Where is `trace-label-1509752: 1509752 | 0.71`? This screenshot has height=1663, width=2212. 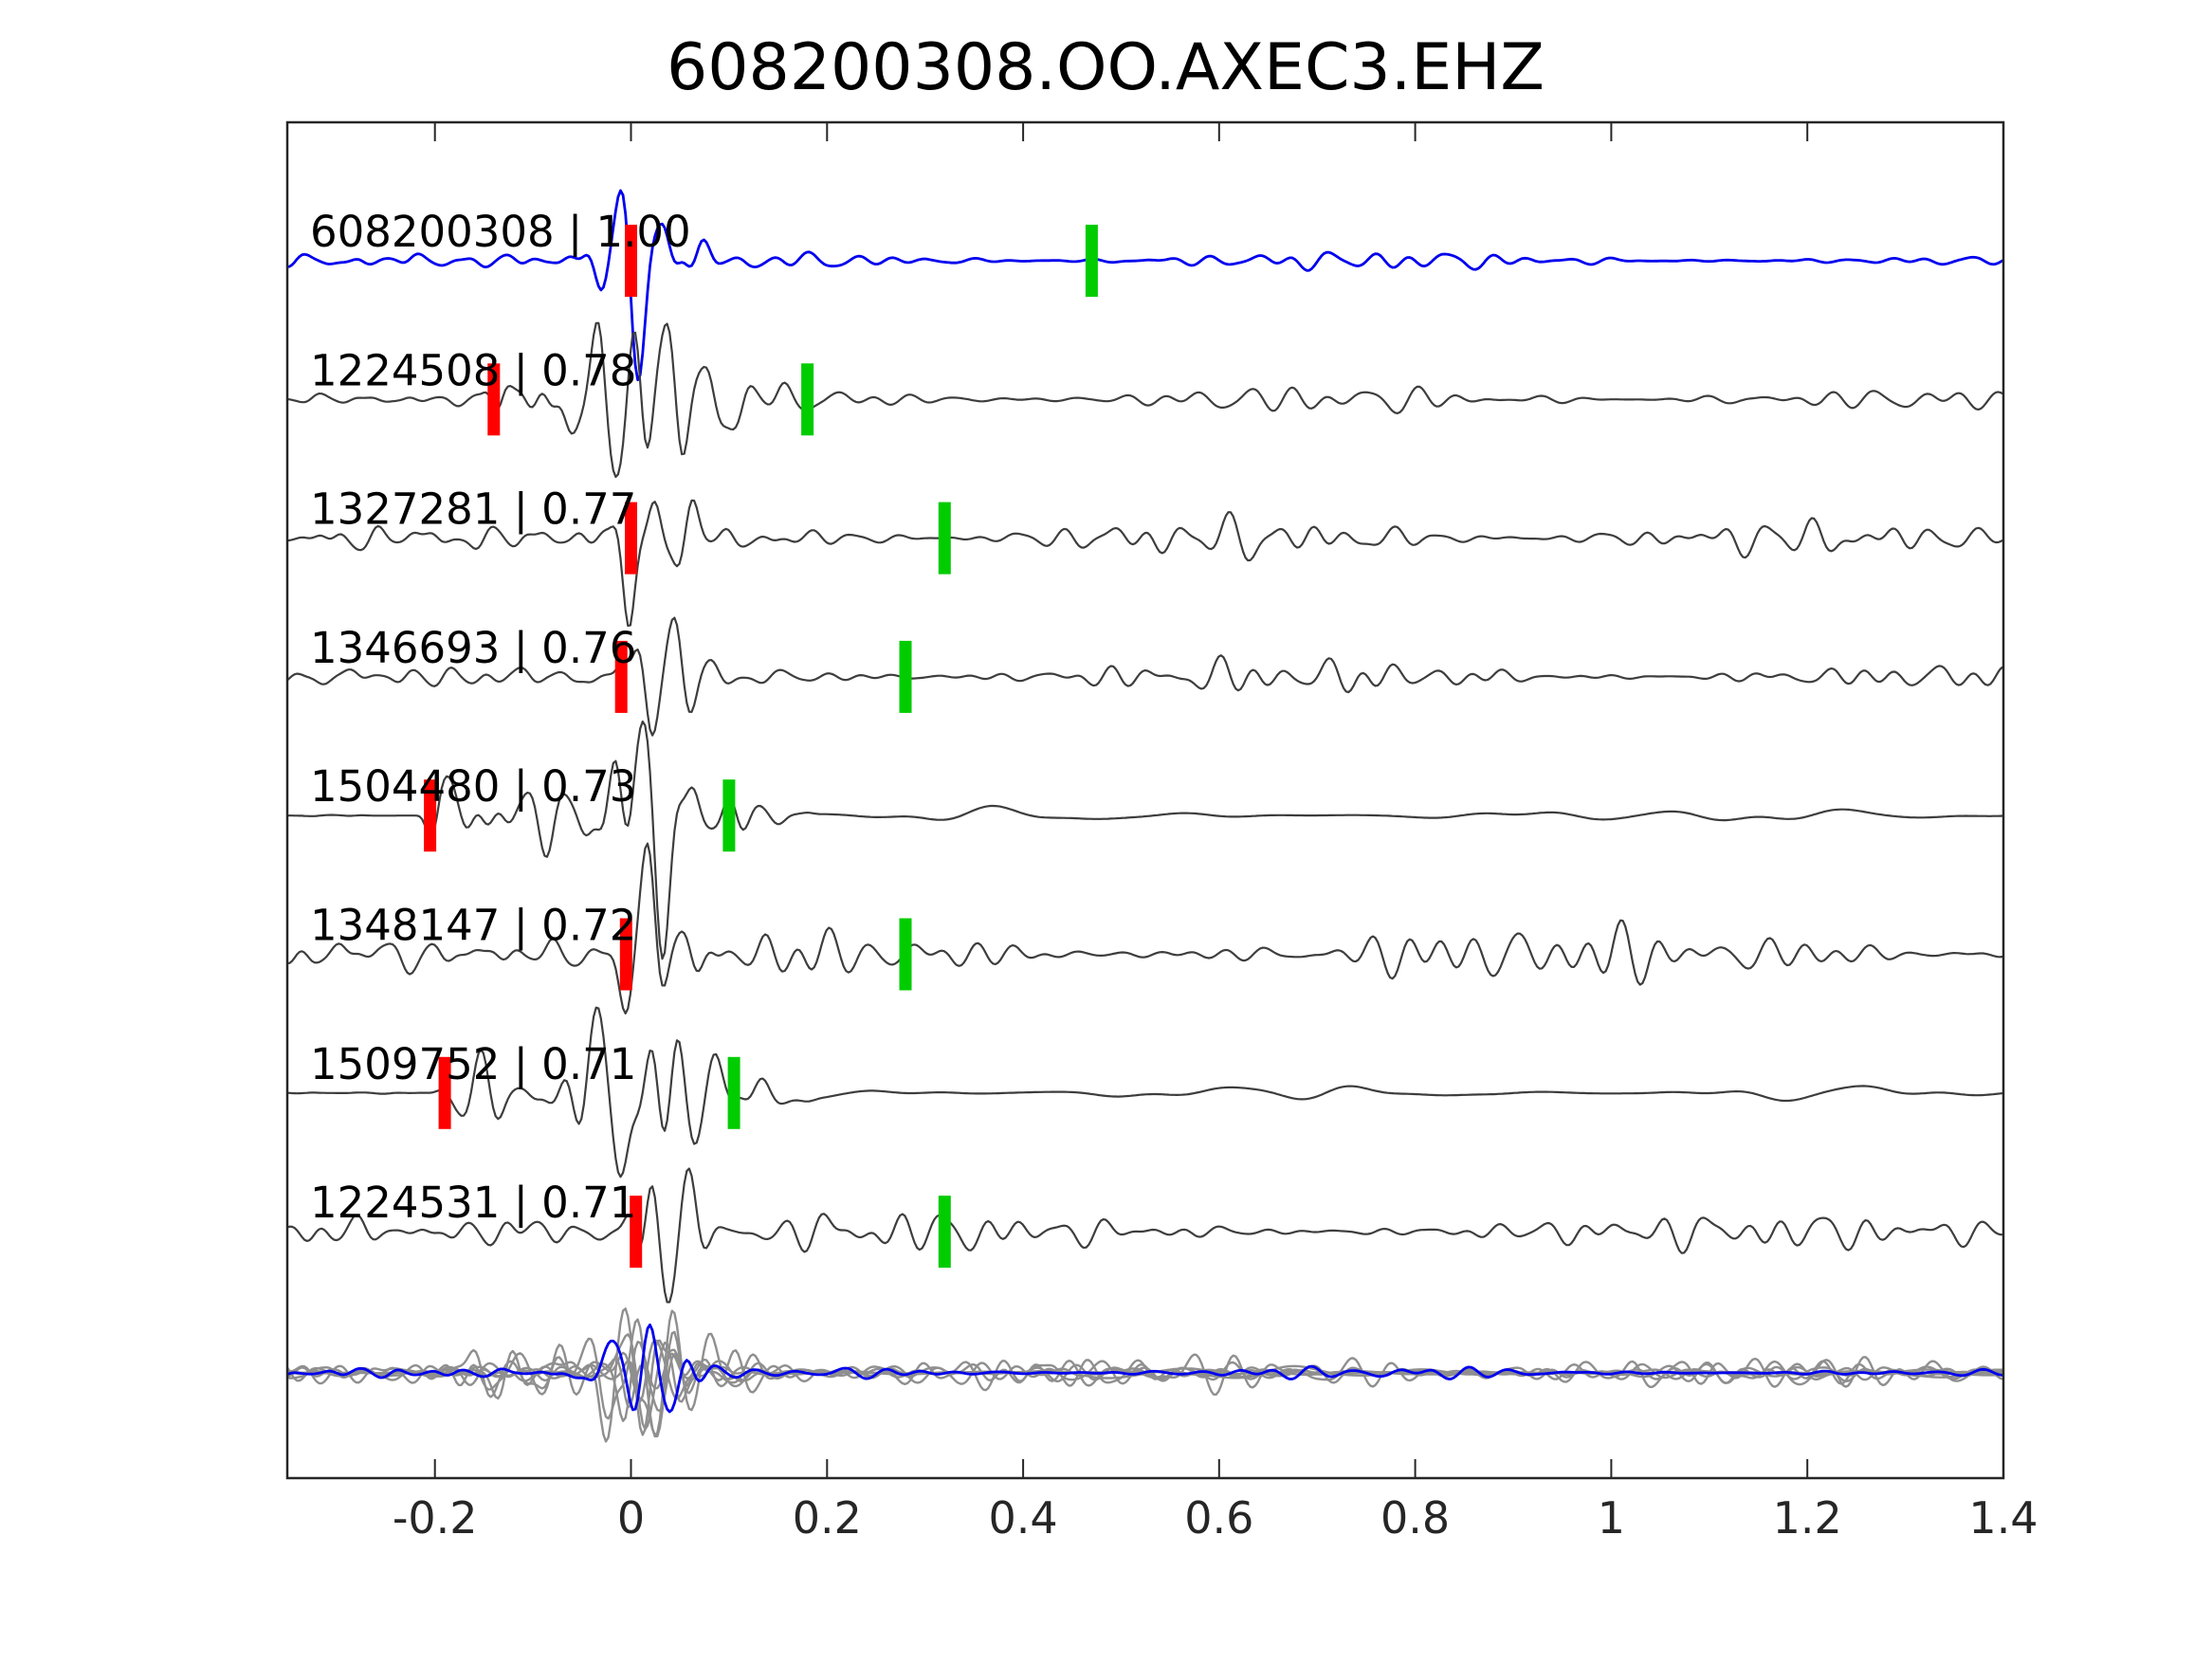 trace-label-1509752: 1509752 | 0.71 is located at coordinates (473, 1064).